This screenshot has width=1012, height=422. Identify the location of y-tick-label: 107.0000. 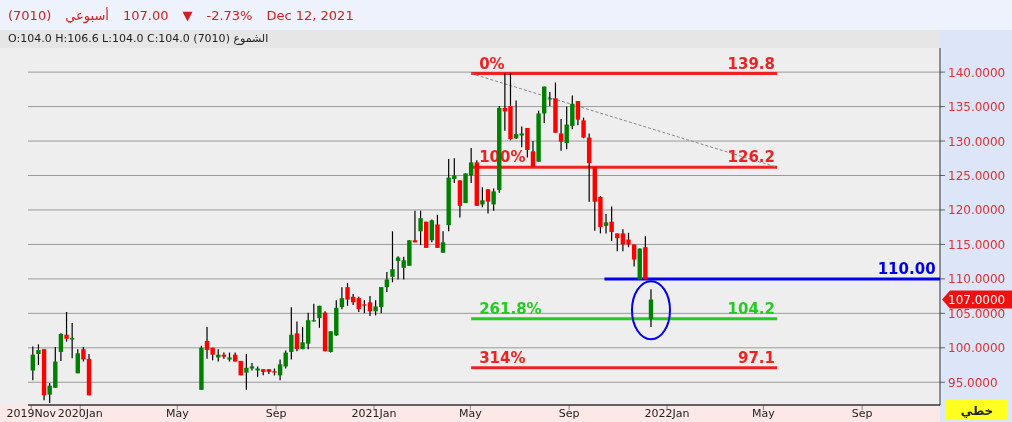
(977, 300).